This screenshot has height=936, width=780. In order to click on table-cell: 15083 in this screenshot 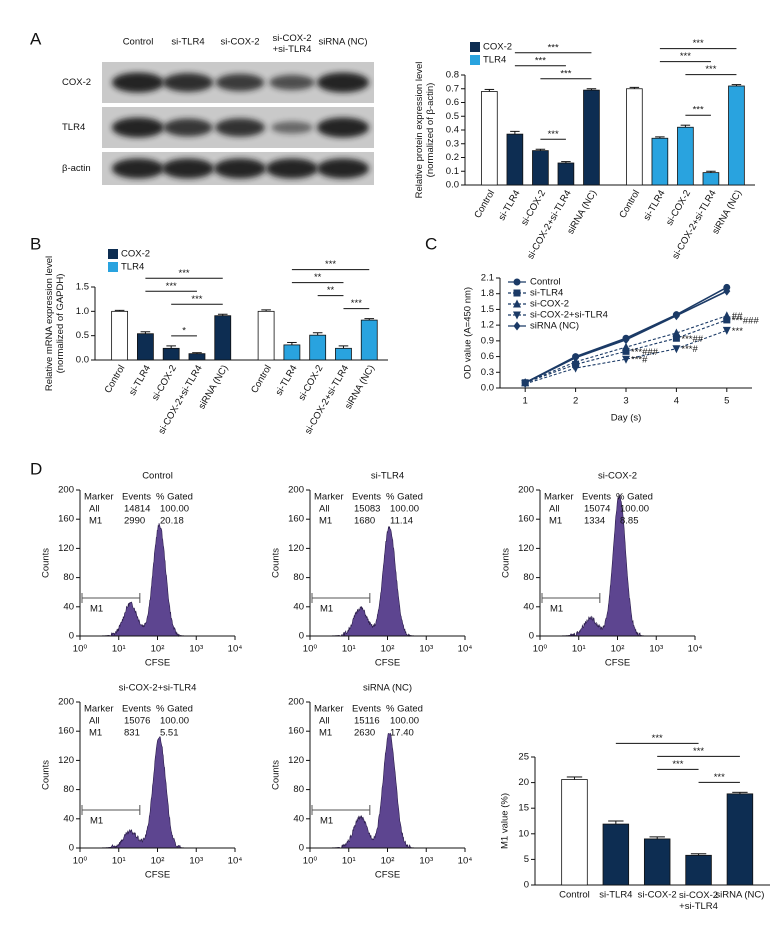, I will do `click(367, 509)`.